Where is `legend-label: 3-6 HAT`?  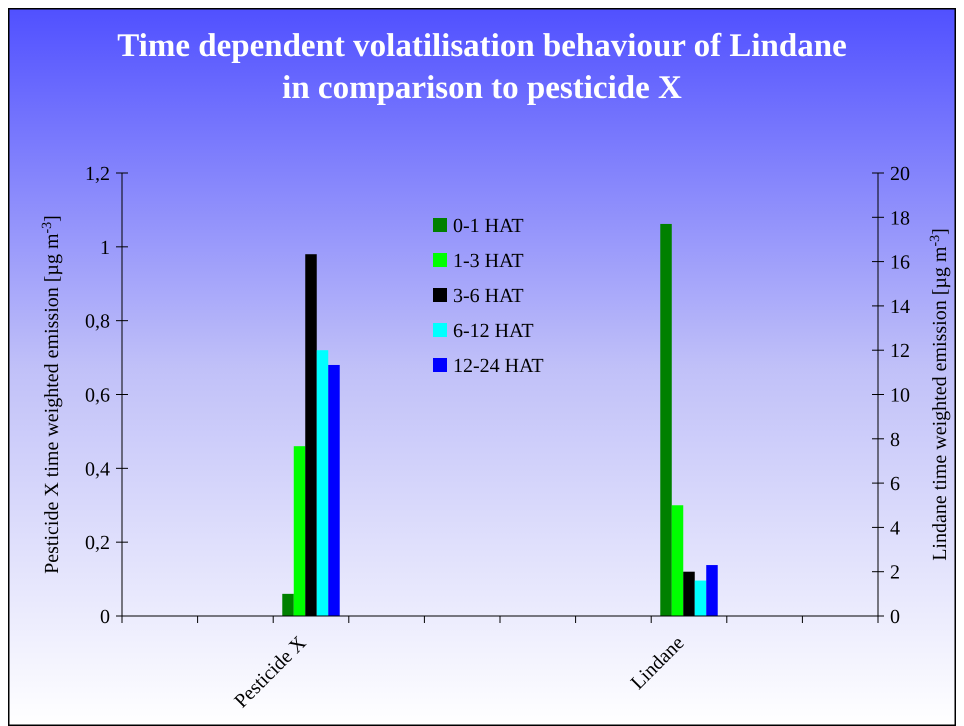 legend-label: 3-6 HAT is located at coordinates (488, 296).